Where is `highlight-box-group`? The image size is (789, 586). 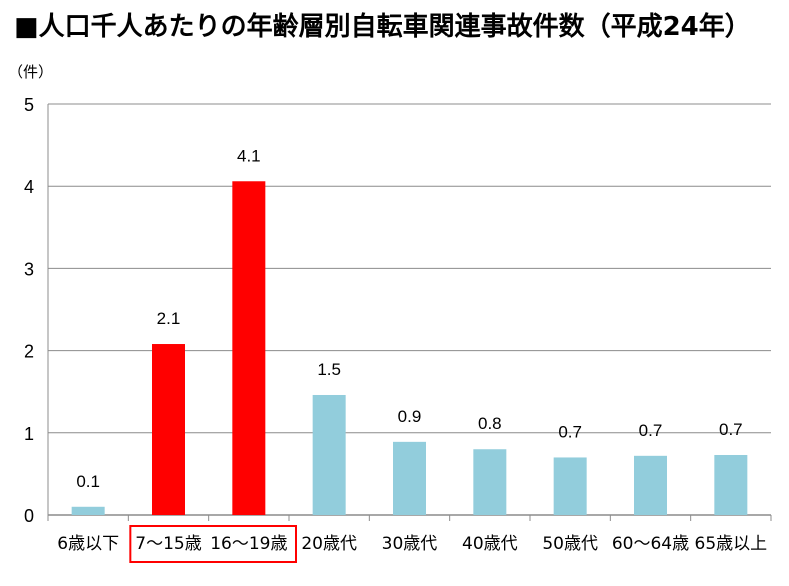 highlight-box-group is located at coordinates (213, 544).